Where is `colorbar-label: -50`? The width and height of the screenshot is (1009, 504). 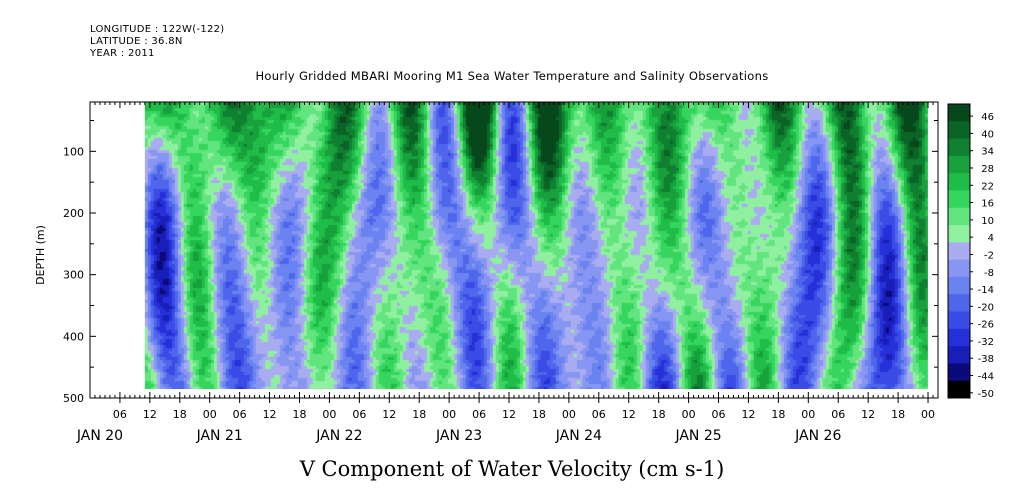 colorbar-label: -50 is located at coordinates (986, 394).